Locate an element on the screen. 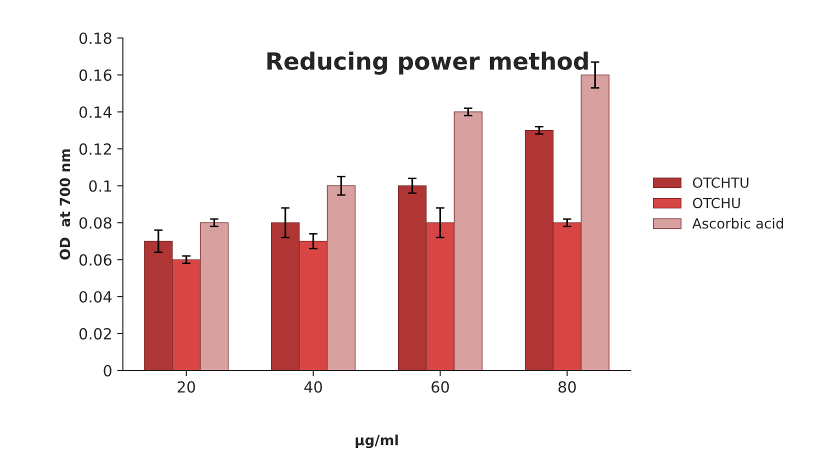 This screenshot has width=819, height=475. legend-label: Ascorbic acid is located at coordinates (738, 223).